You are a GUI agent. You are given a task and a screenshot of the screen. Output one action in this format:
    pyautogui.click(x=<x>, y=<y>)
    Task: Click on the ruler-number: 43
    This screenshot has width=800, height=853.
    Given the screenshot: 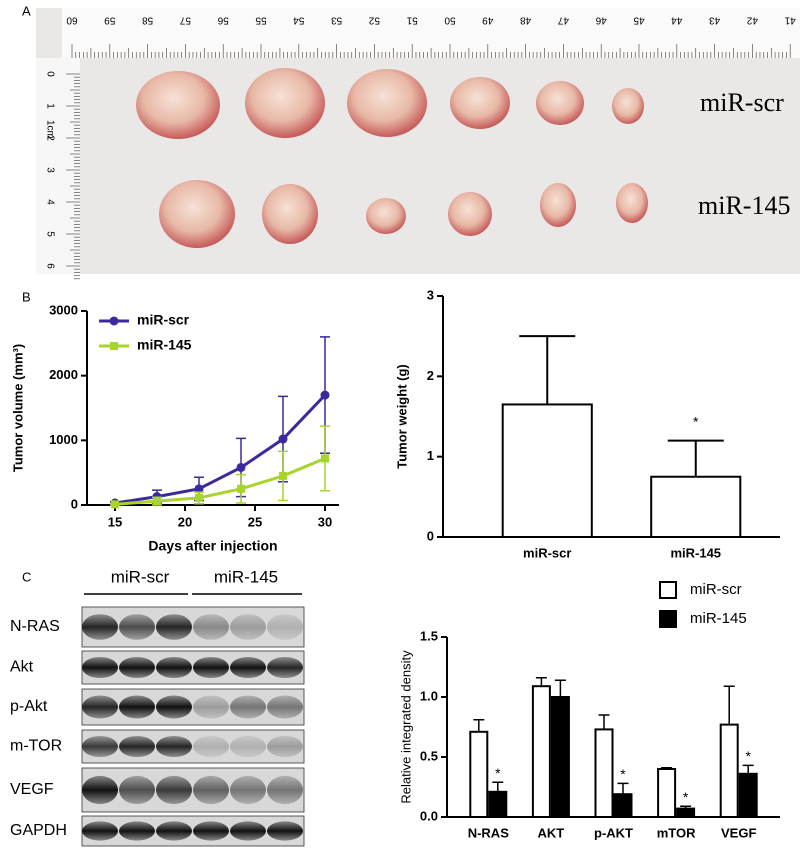 What is the action you would take?
    pyautogui.click(x=715, y=19)
    